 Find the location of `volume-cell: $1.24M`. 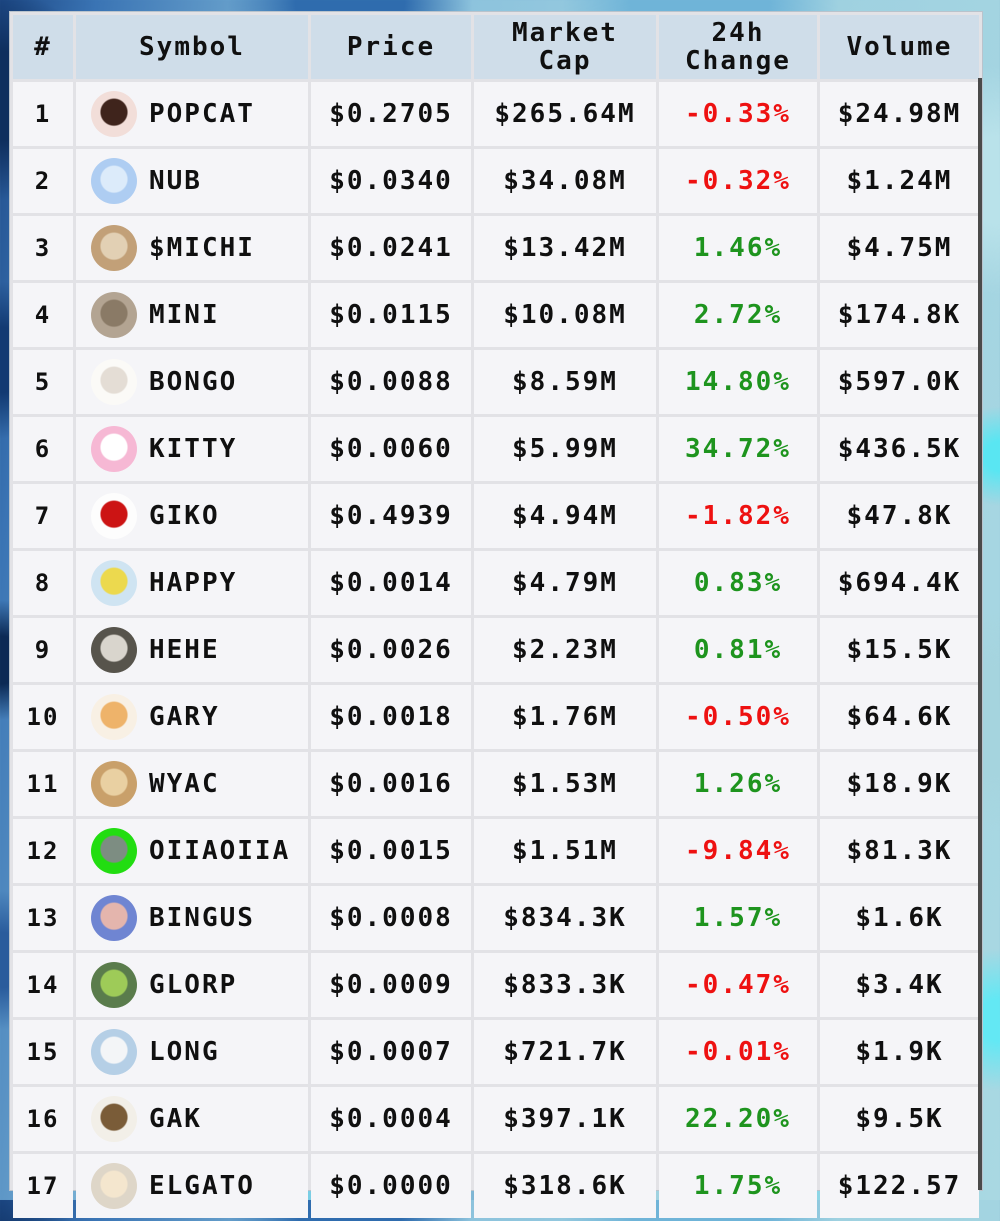

volume-cell: $1.24M is located at coordinates (899, 181).